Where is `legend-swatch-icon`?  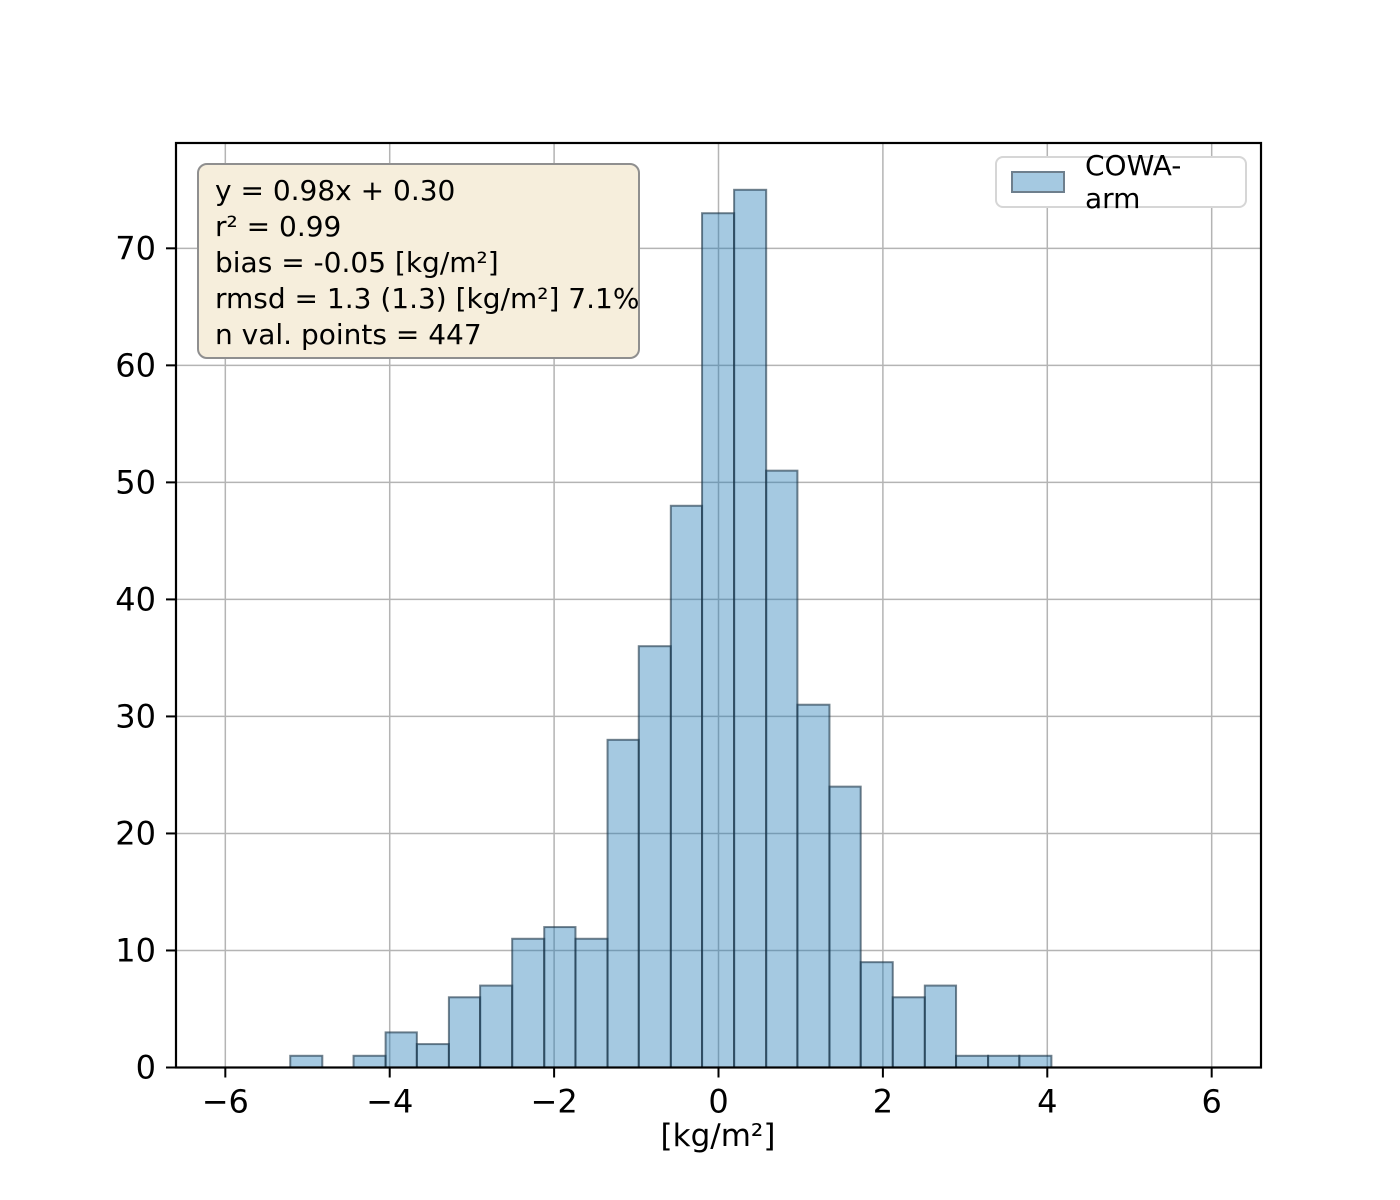
legend-swatch-icon is located at coordinates (1038, 182).